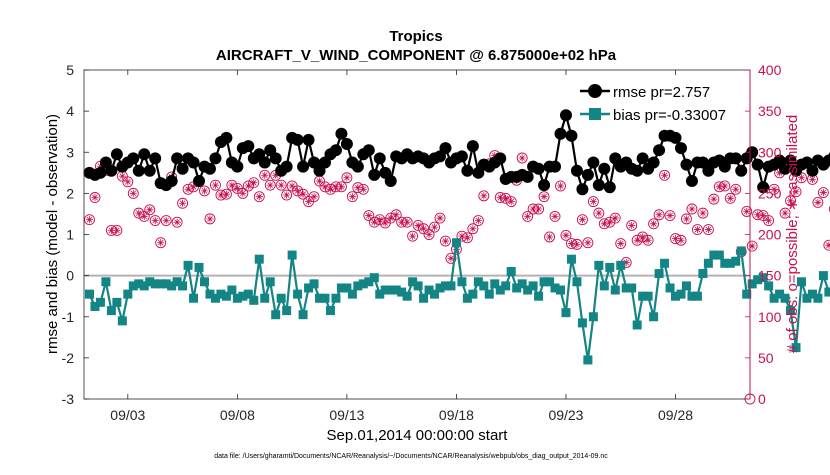 The height and width of the screenshot is (475, 830). What do you see at coordinates (661, 92) in the screenshot?
I see `legend-rmse-label: rmse pr=2.757` at bounding box center [661, 92].